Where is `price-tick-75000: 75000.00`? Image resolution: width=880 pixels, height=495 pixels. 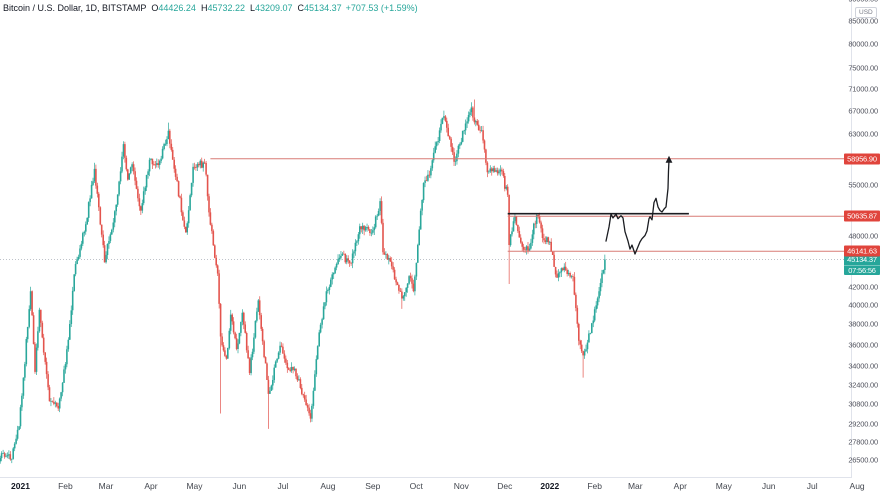 price-tick-75000: 75000.00 is located at coordinates (863, 68).